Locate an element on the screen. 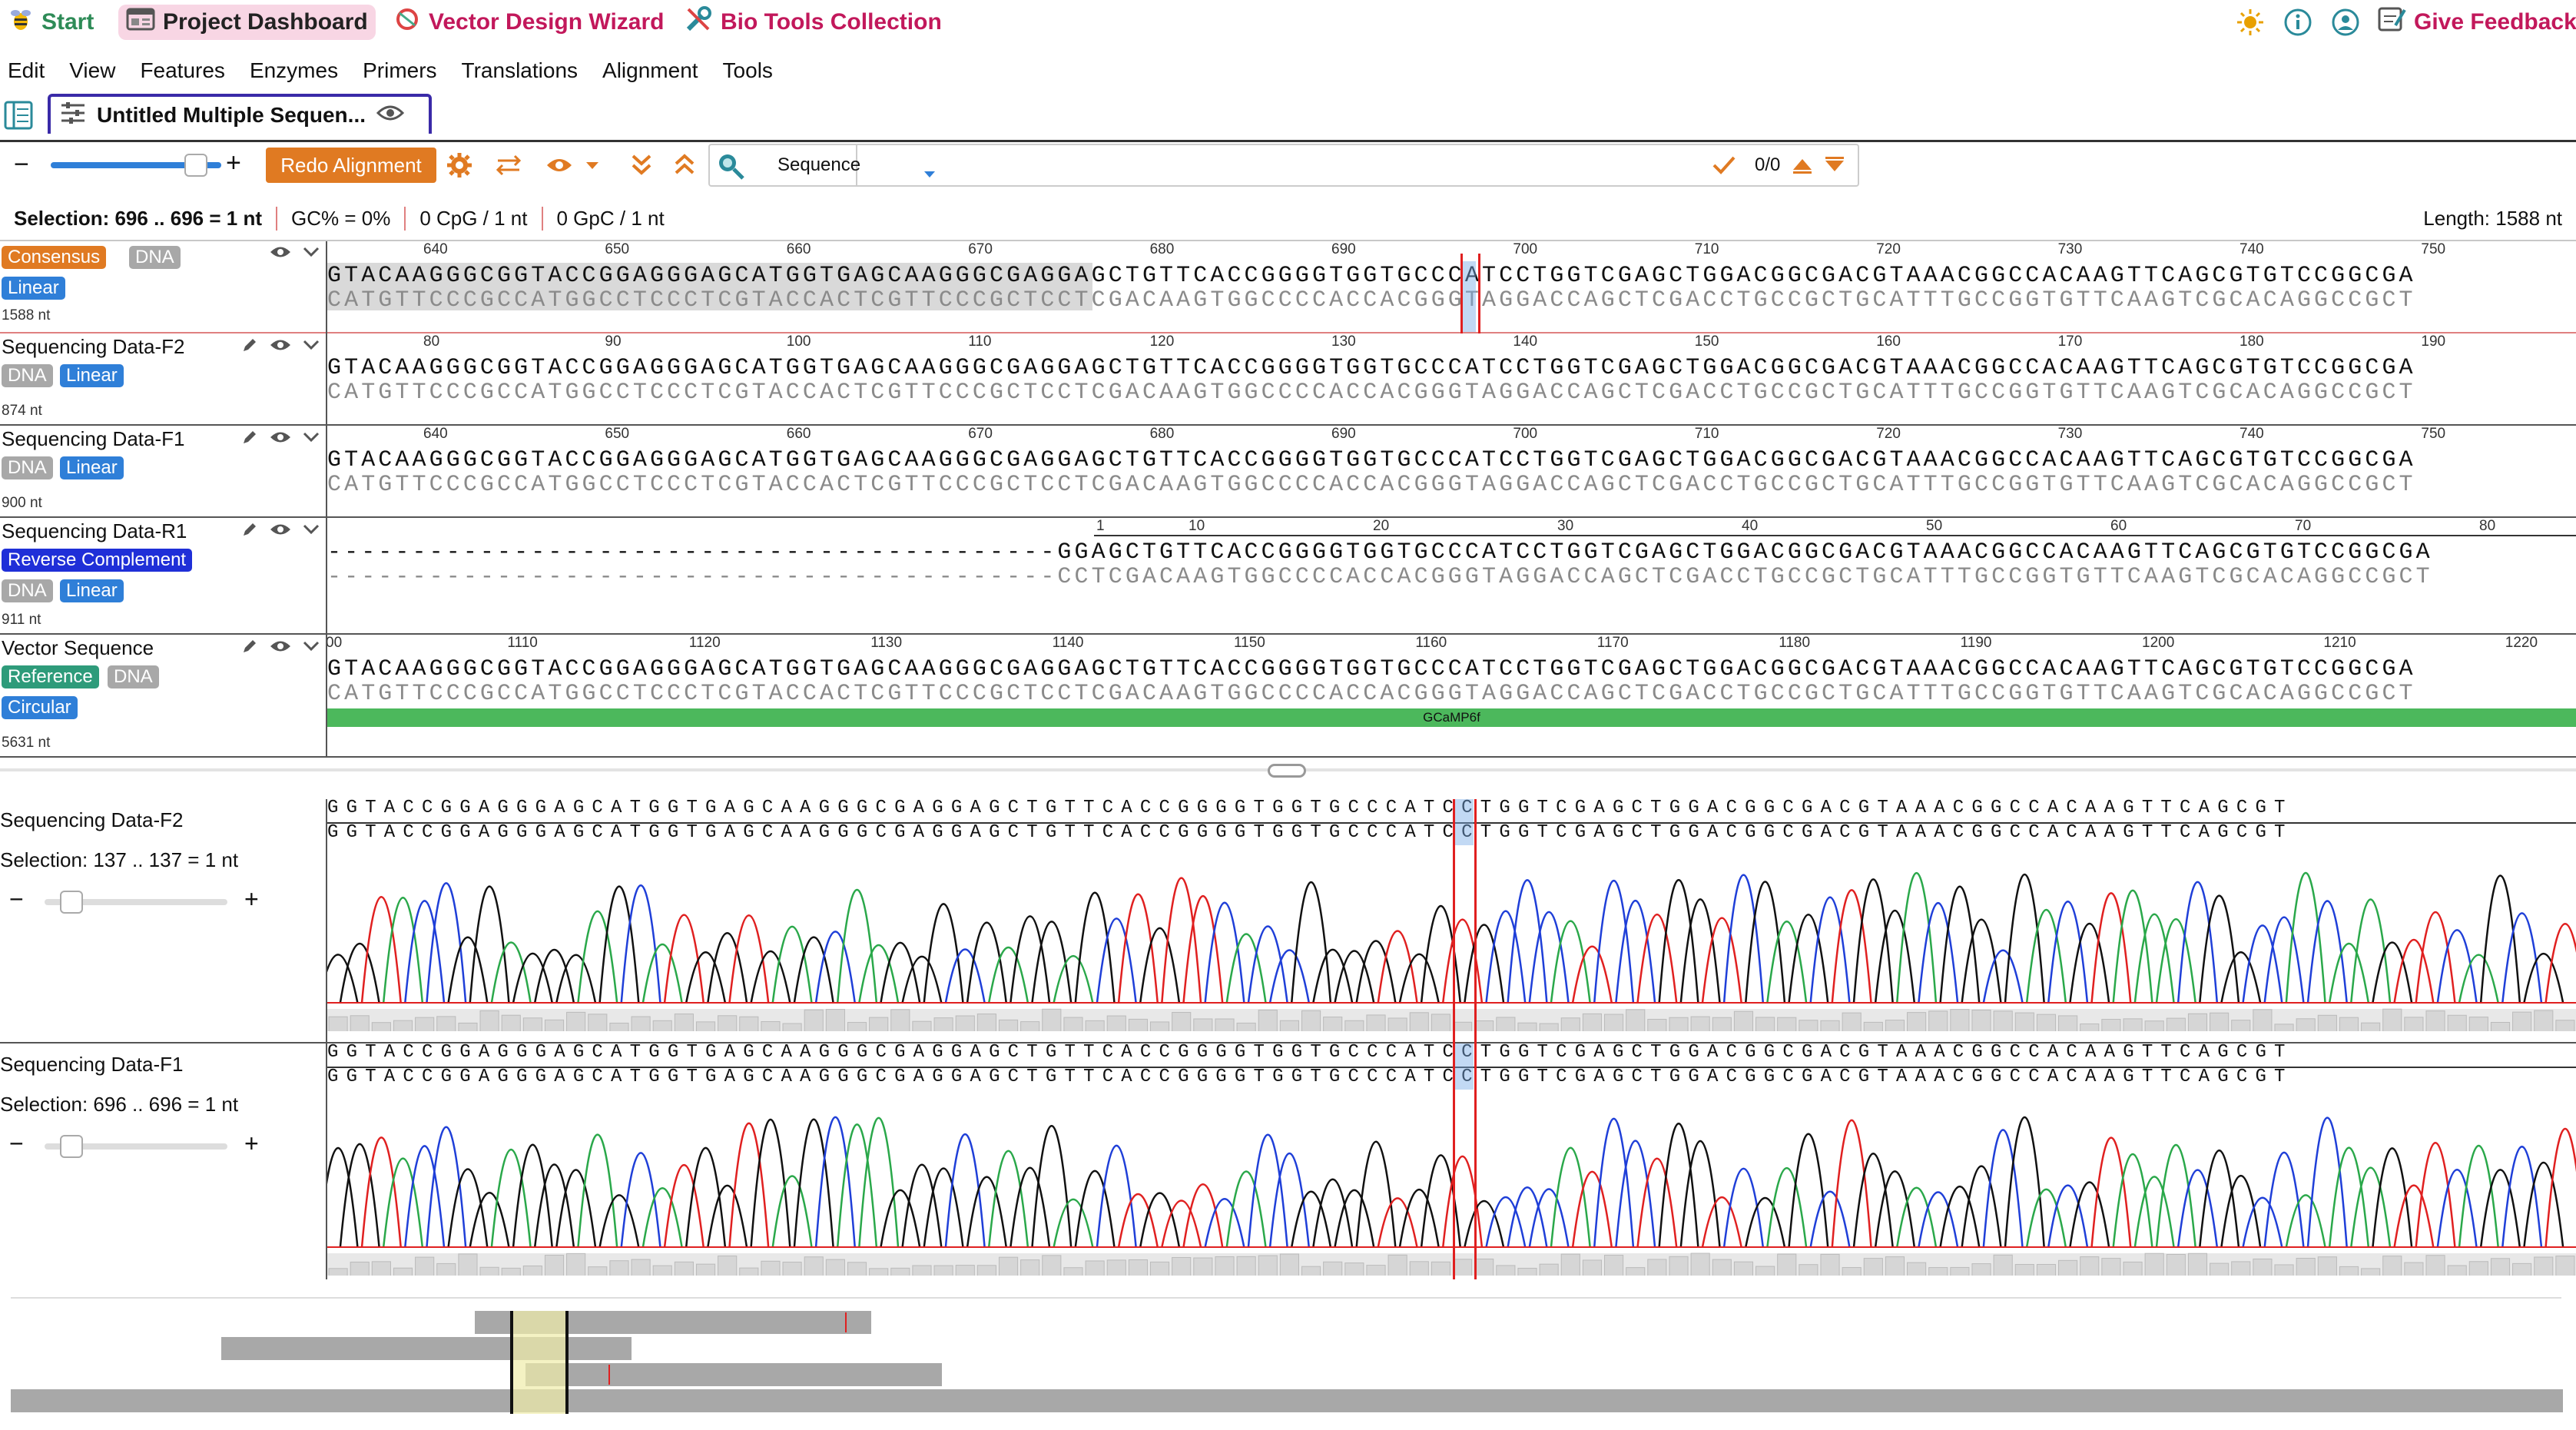 The height and width of the screenshot is (1430, 2576). zoom-slider is located at coordinates (136, 165).